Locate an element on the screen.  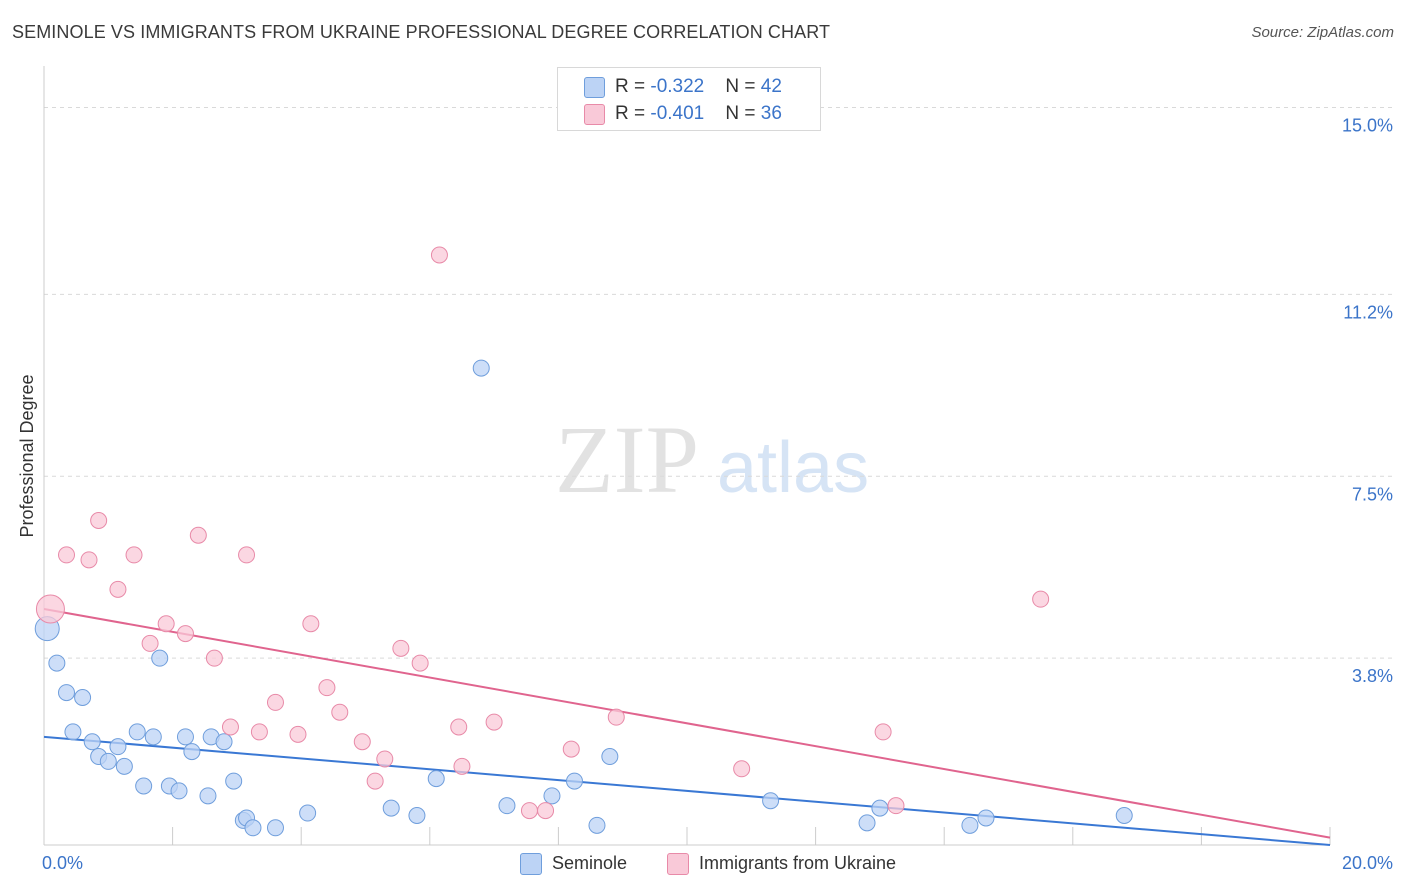
ukraine-legend-swatch is located at coordinates (678, 864).